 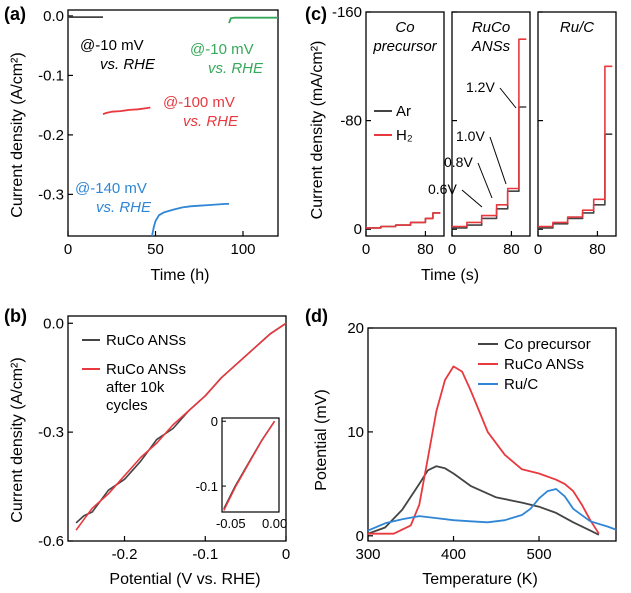 I want to click on voltage-label: 0.8V, so click(x=458, y=162).